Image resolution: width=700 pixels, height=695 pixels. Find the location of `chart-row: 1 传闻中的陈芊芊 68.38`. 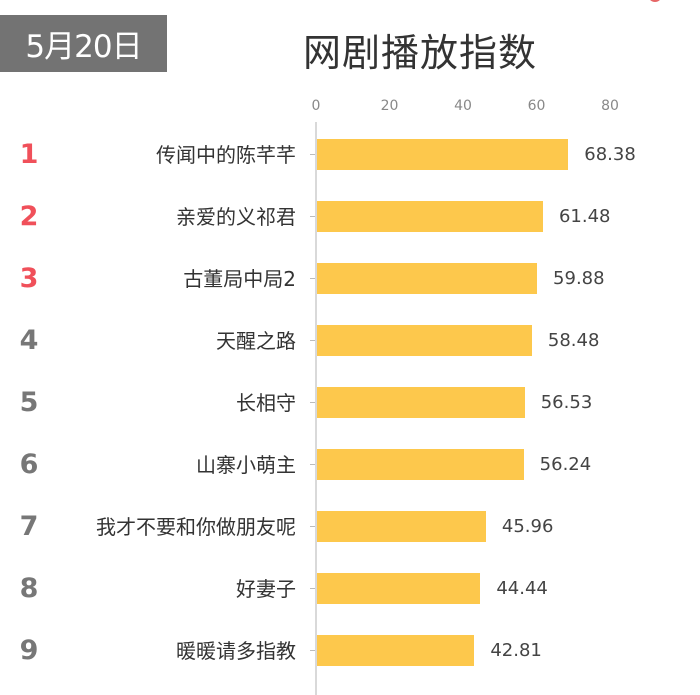

chart-row: 1 传闻中的陈芊芊 68.38 is located at coordinates (350, 155).